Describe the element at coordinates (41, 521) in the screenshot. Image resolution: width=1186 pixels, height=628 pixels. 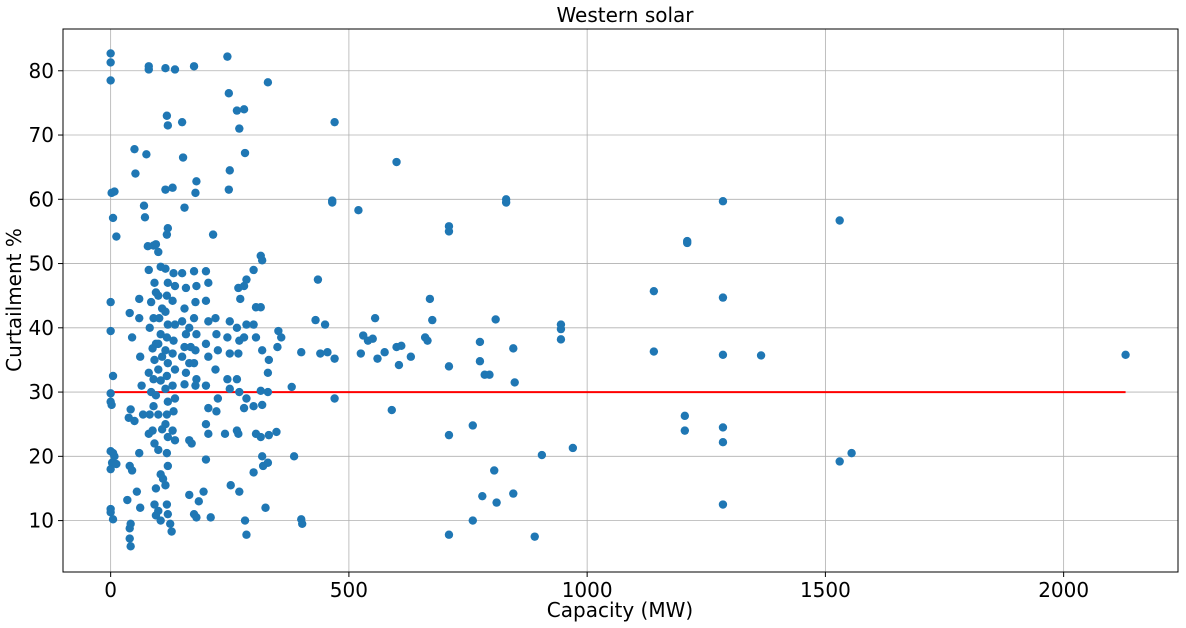
I see `y-tick-label: 10` at that location.